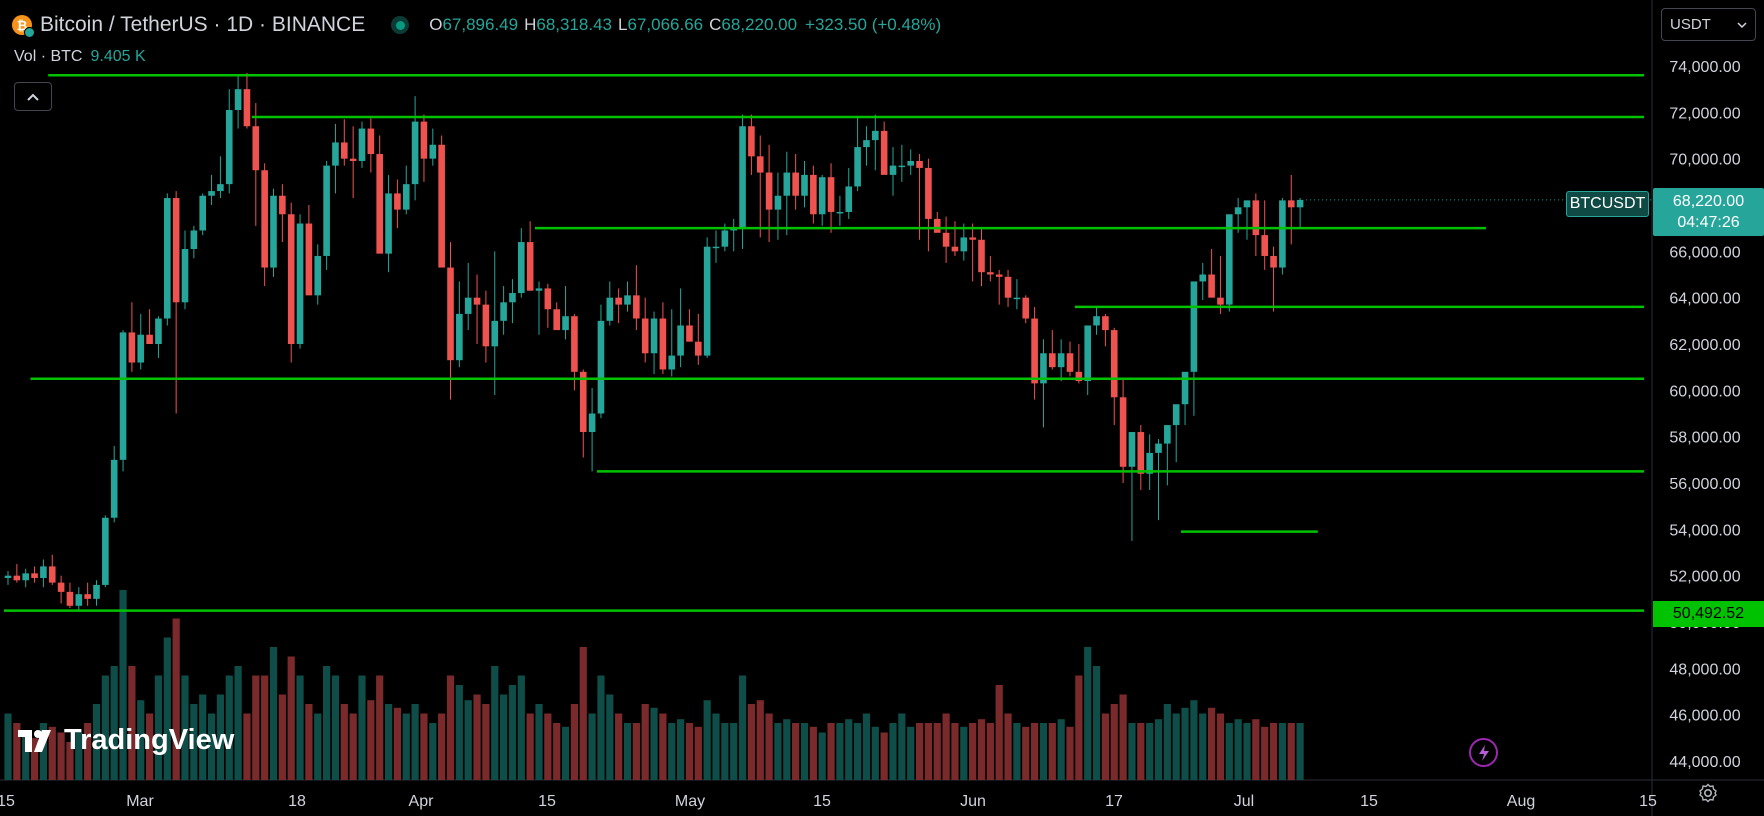 The width and height of the screenshot is (1764, 816). I want to click on bitcoin-coin-icon: ₿, so click(23, 26).